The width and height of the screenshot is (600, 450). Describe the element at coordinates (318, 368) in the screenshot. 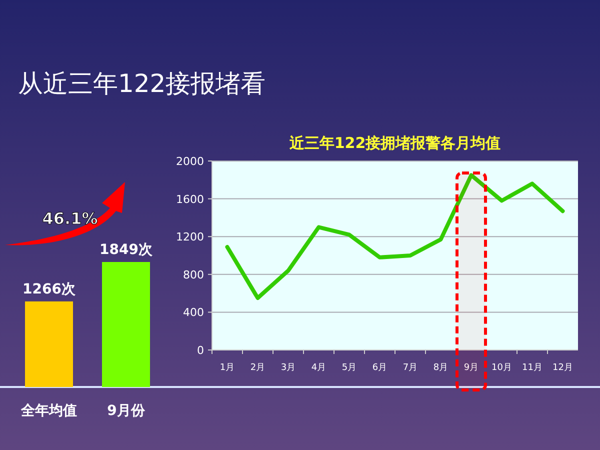

I see `x-tick-label: 4月` at that location.